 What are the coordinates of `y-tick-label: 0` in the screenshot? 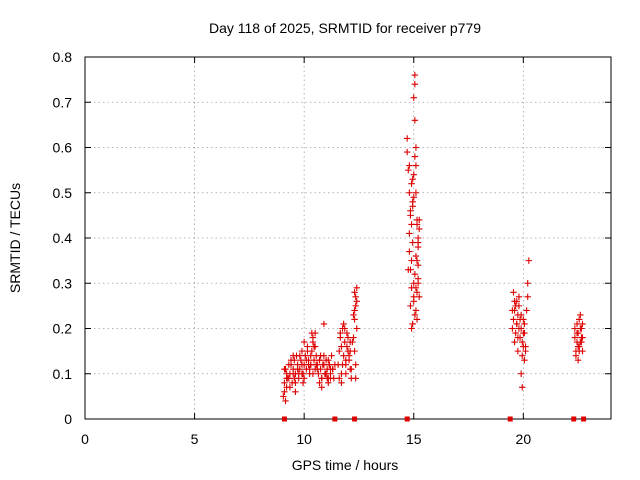 It's located at (68, 419).